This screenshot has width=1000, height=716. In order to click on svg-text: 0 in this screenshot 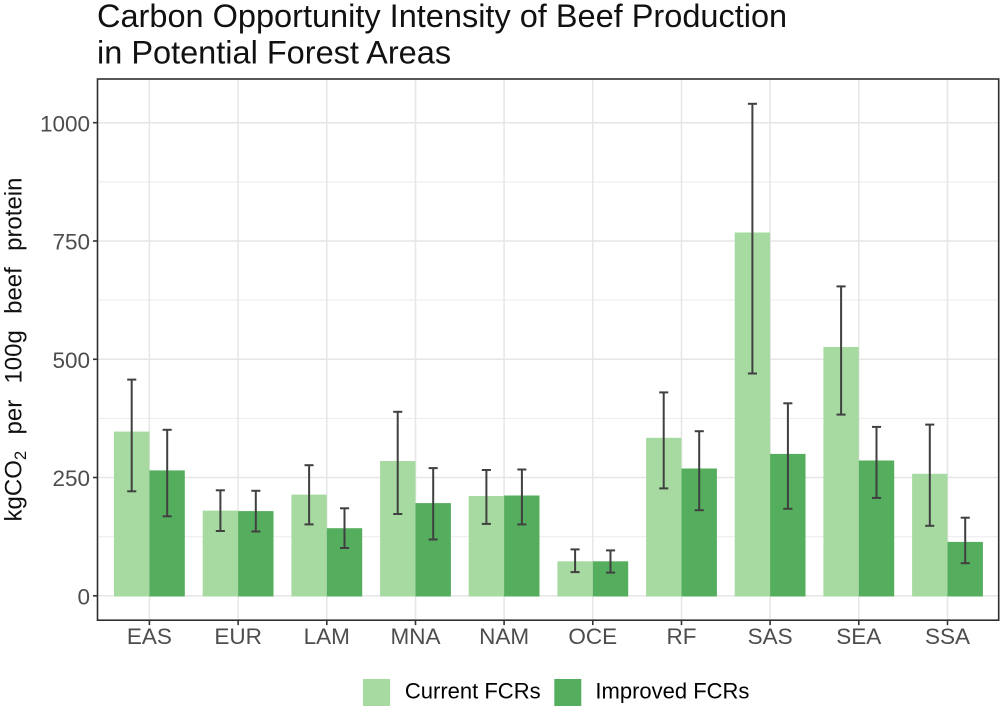, I will do `click(83, 596)`.